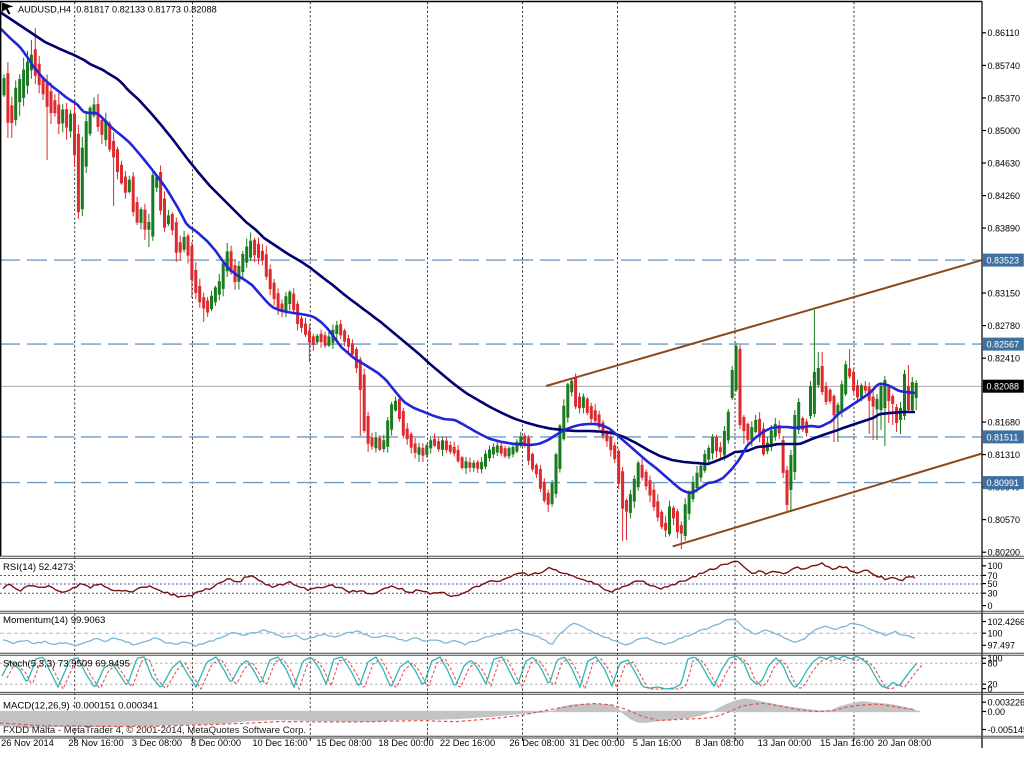  I want to click on svg-text: 0.84260, so click(1004, 196).